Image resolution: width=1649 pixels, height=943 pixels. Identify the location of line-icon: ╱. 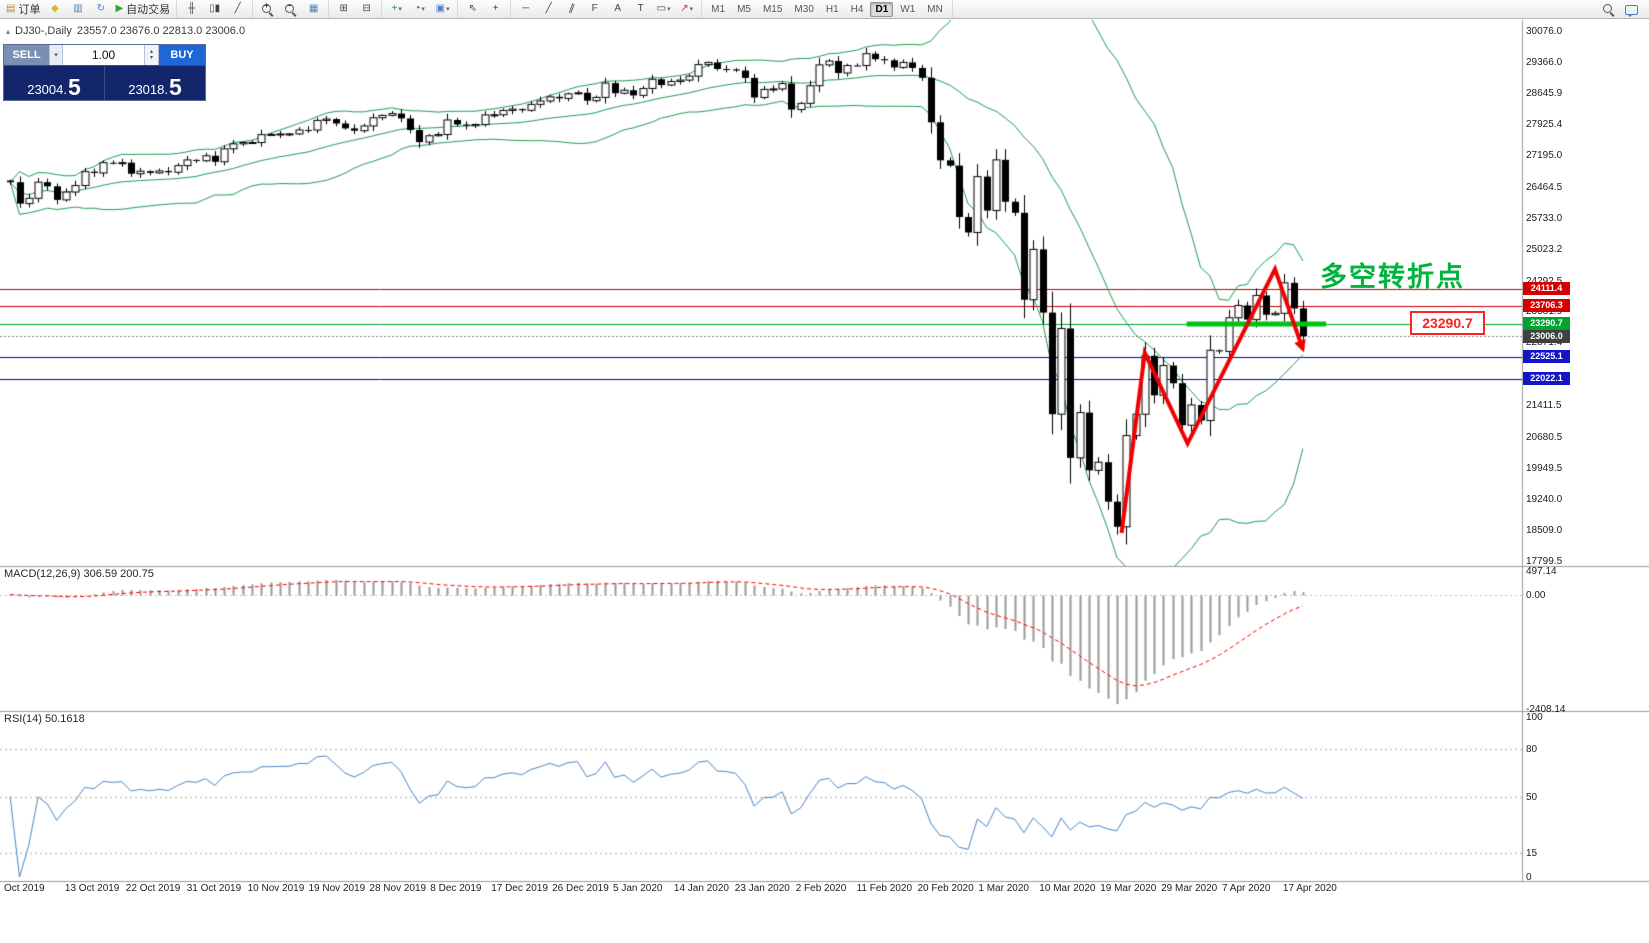
(237, 8).